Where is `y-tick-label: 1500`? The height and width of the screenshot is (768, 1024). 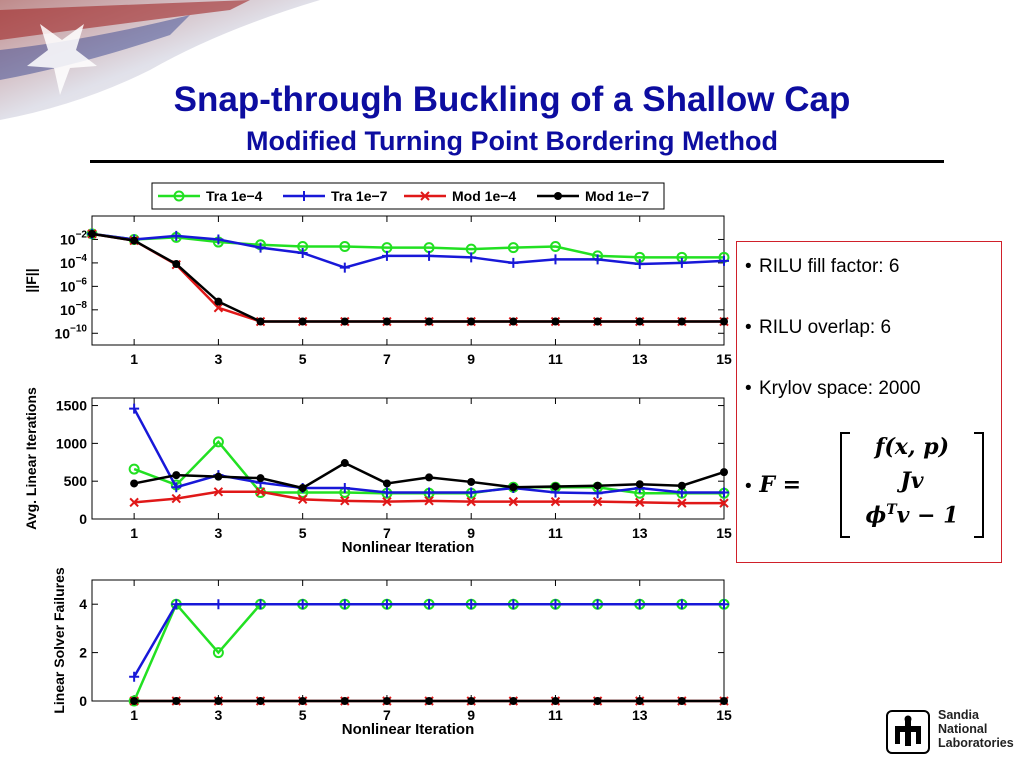 y-tick-label: 1500 is located at coordinates (71, 406).